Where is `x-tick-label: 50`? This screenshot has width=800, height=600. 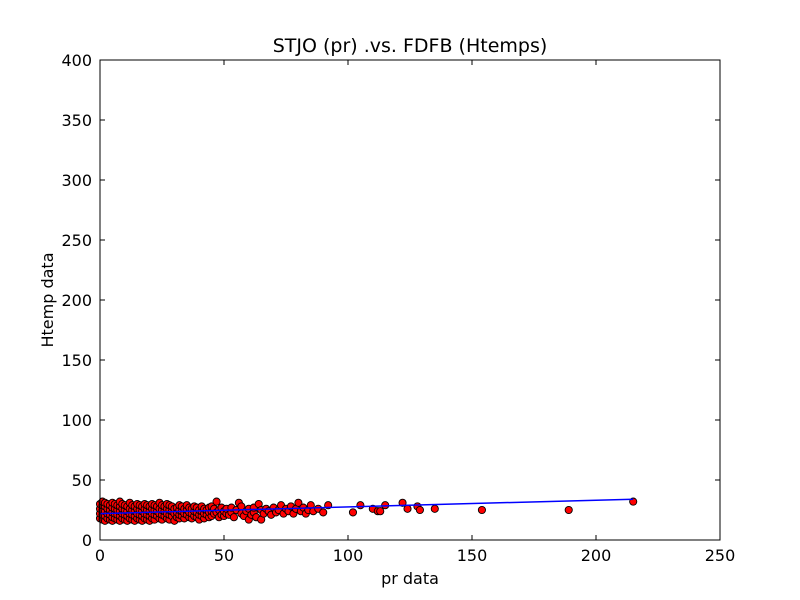 x-tick-label: 50 is located at coordinates (224, 555).